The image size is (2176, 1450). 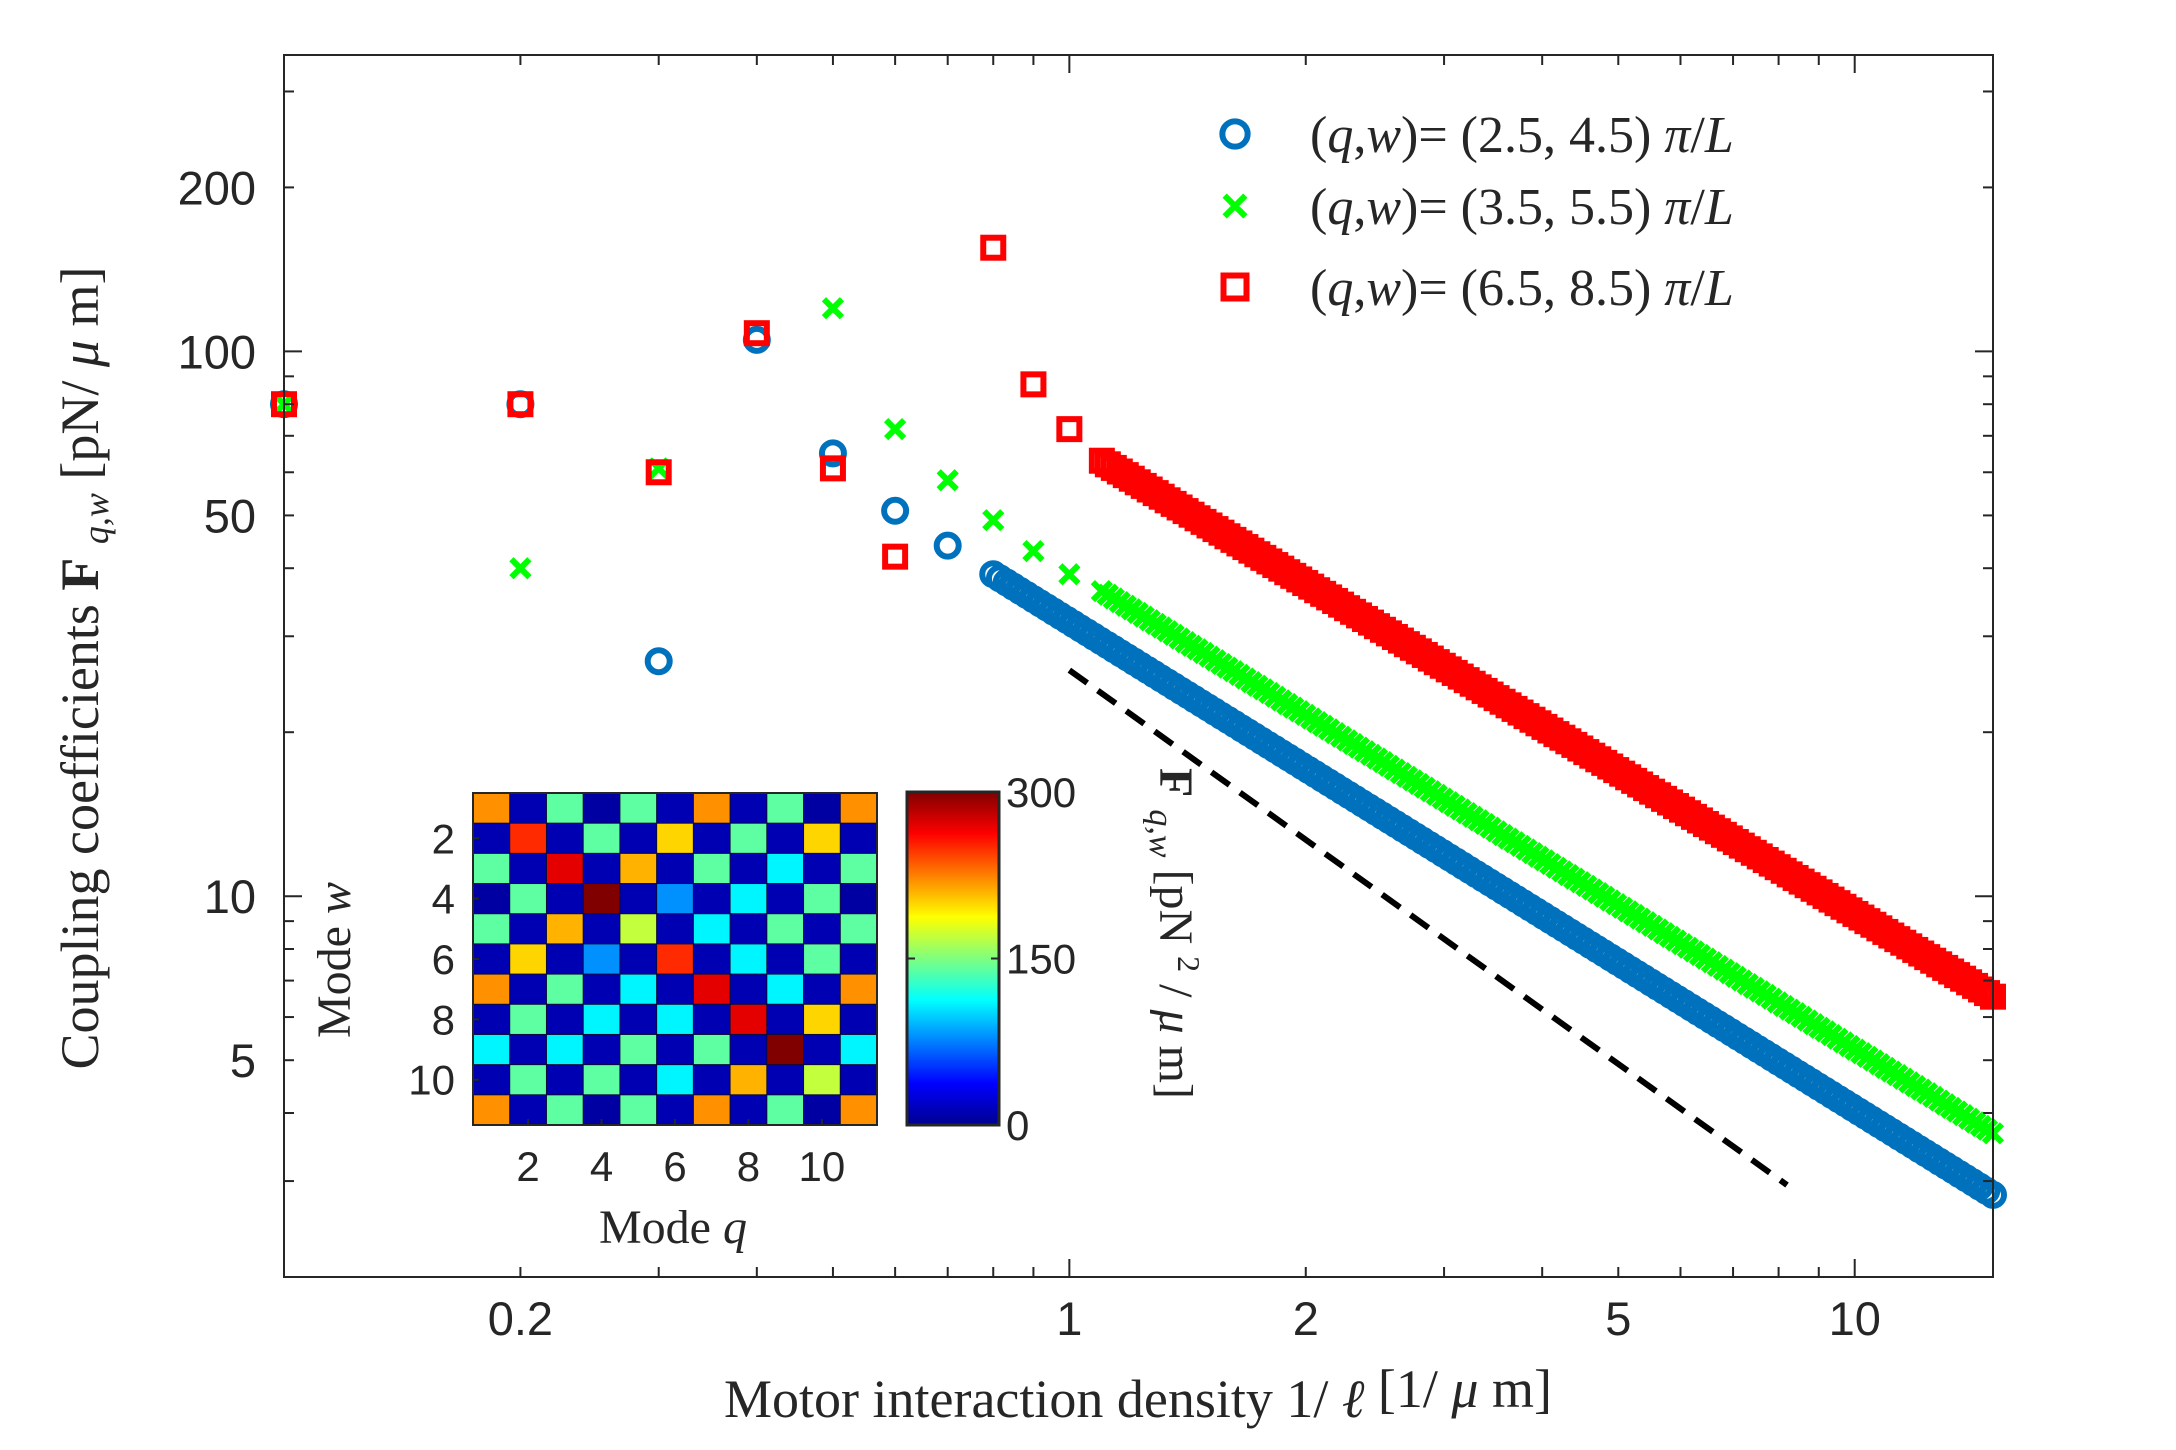 What do you see at coordinates (991, 959) in the screenshot?
I see `colorbar-ticks: 300 150 0` at bounding box center [991, 959].